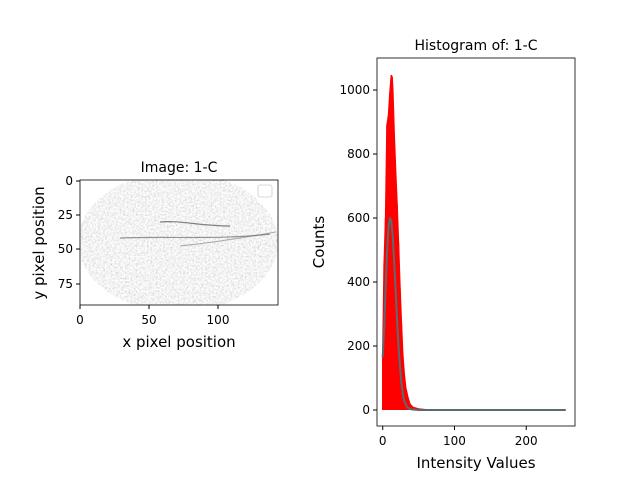  What do you see at coordinates (65, 249) in the screenshot?
I see `image-y-tick-label: 50` at bounding box center [65, 249].